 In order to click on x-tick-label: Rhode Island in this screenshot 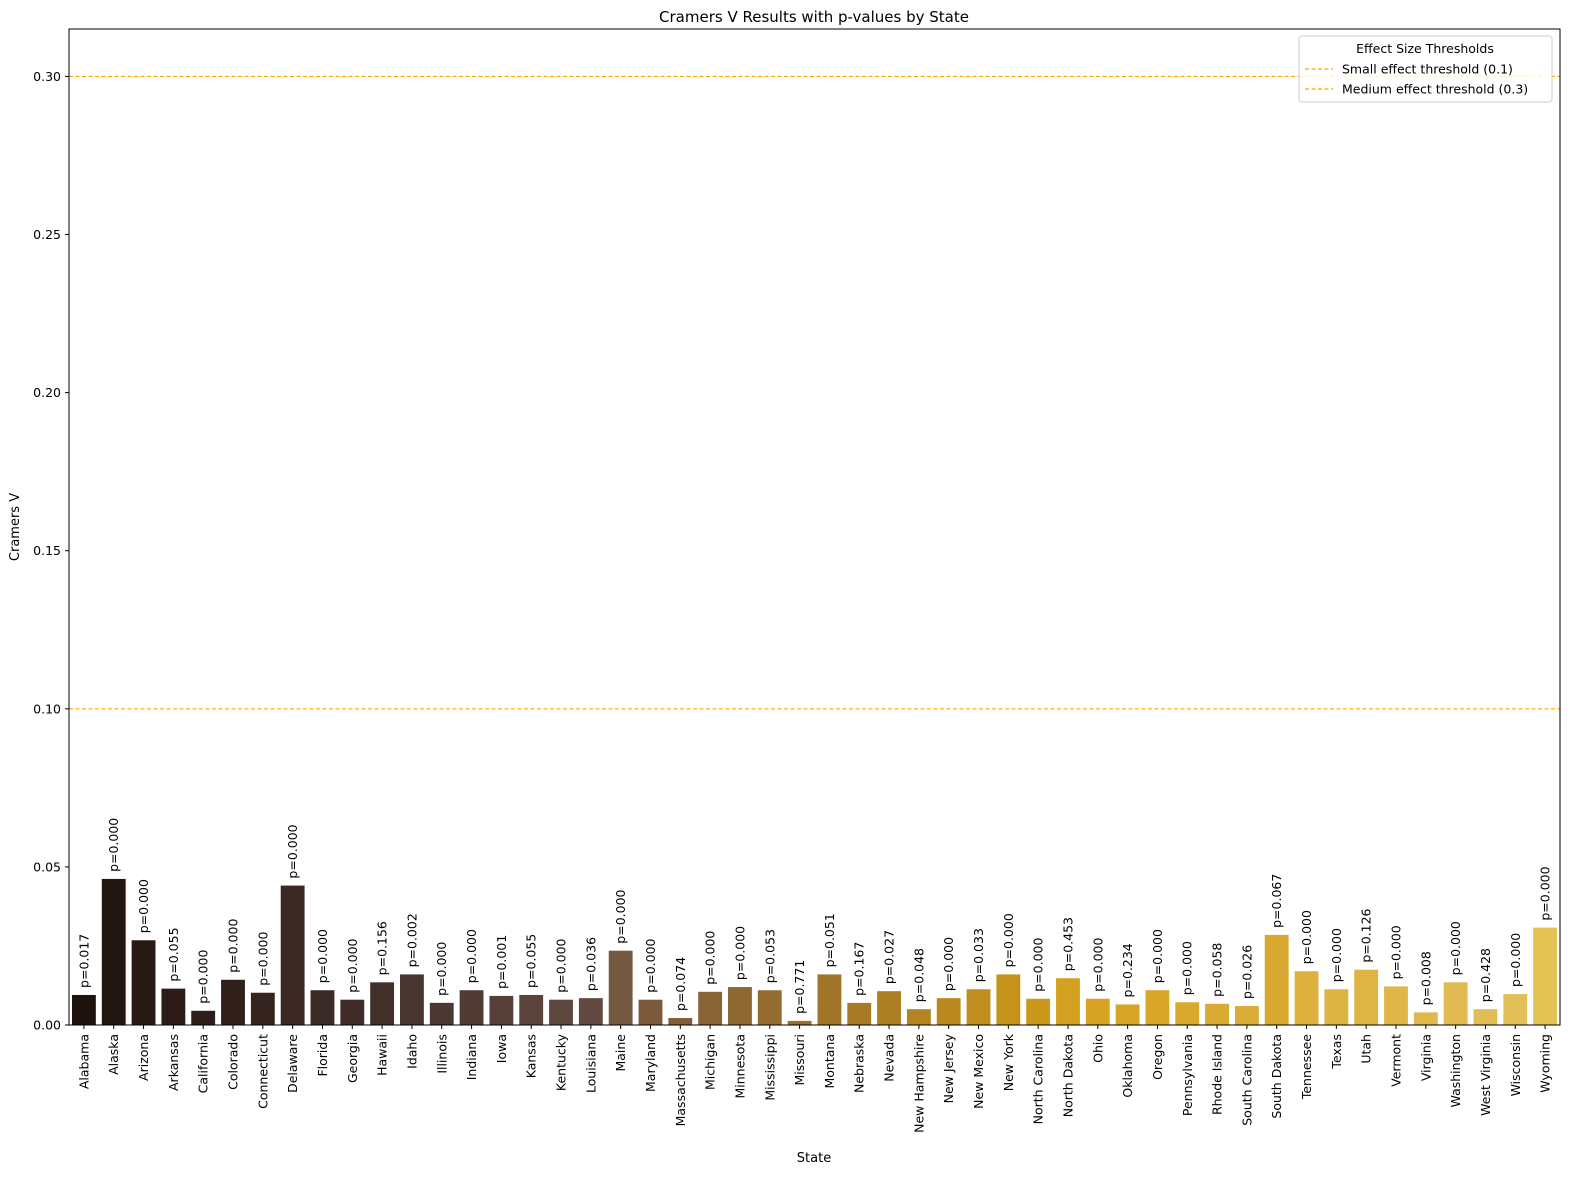, I will do `click(1217, 1074)`.